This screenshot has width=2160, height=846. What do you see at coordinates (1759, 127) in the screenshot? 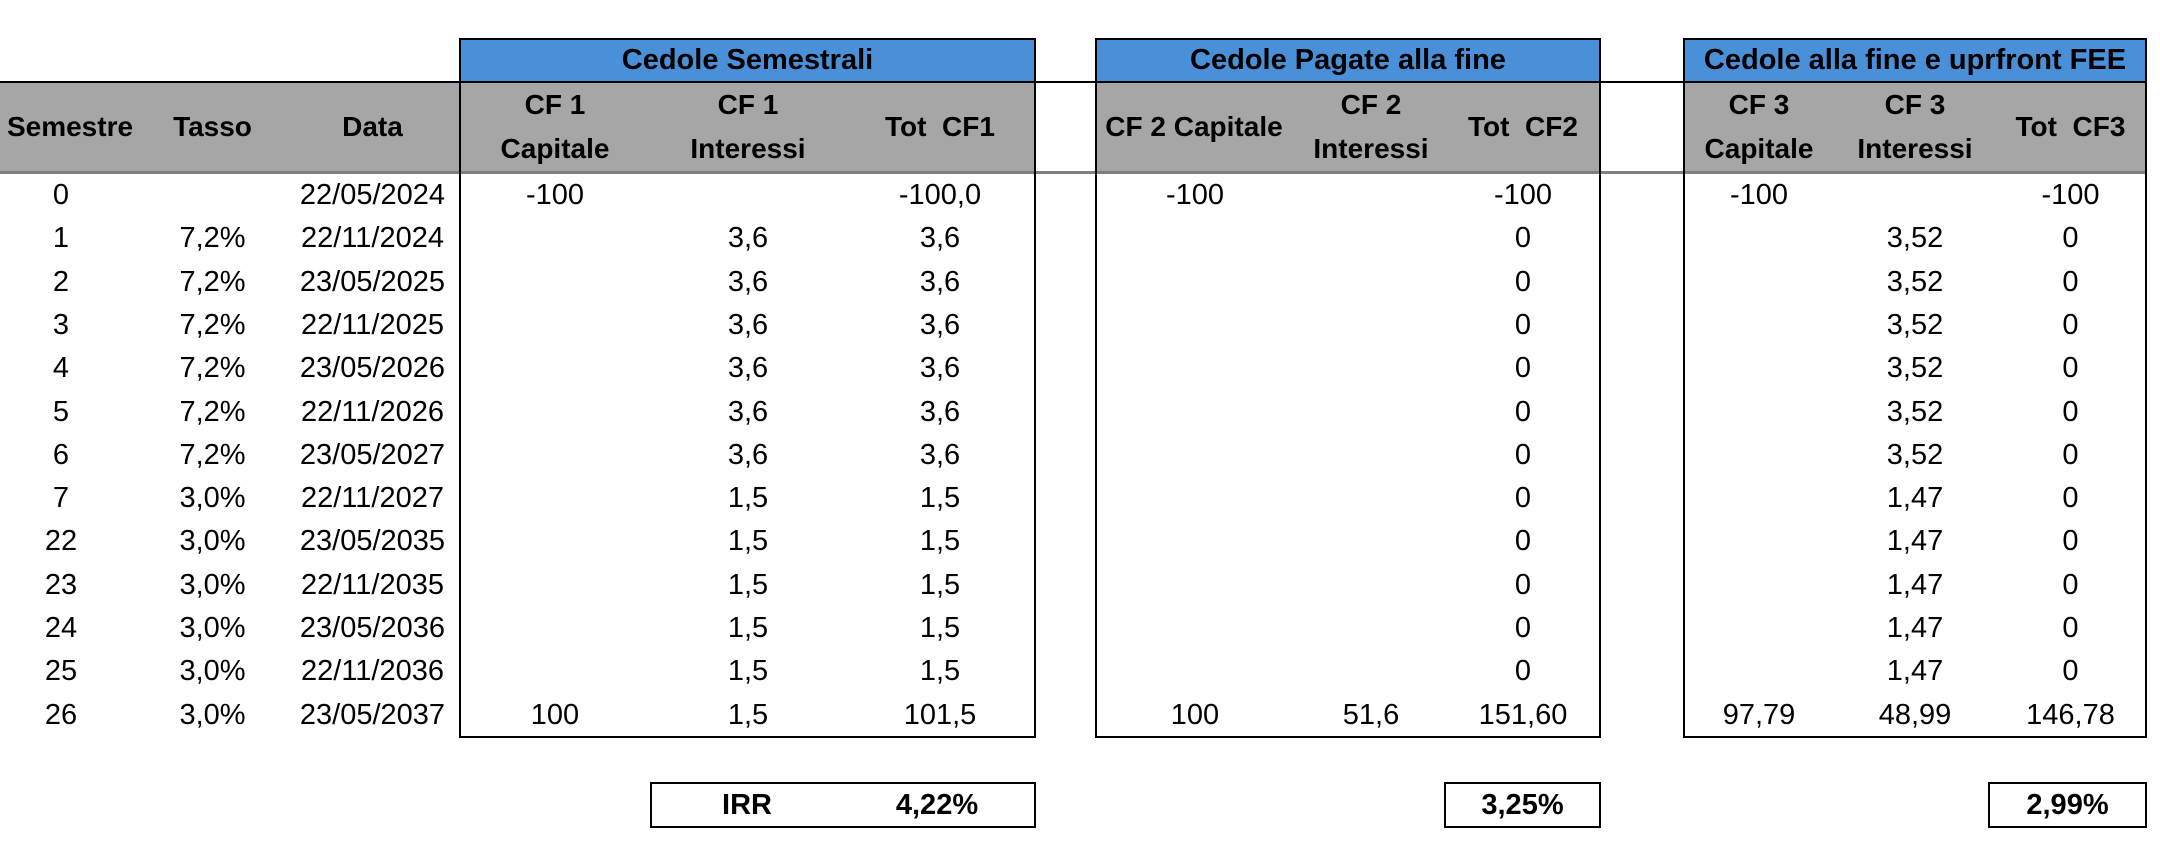
I see `header-cf3-capitale: CF 3 Capitale` at bounding box center [1759, 127].